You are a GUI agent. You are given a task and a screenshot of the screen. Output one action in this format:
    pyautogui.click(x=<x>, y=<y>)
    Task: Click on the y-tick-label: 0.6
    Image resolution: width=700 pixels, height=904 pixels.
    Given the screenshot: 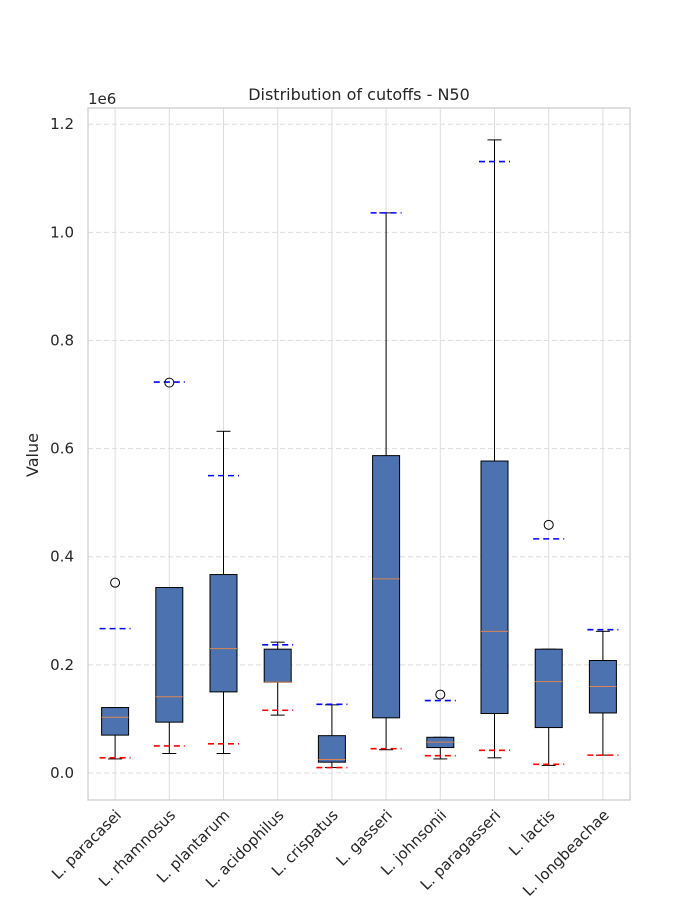 What is the action you would take?
    pyautogui.click(x=62, y=449)
    